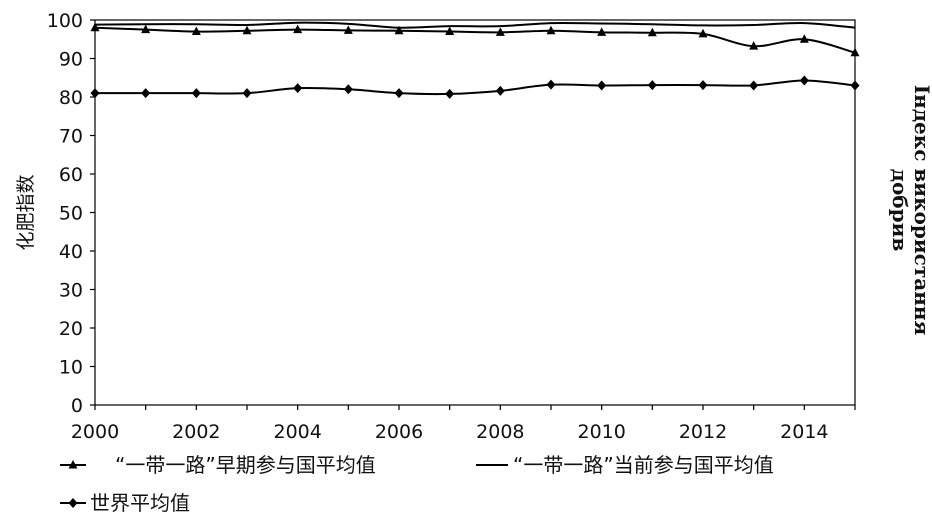 This screenshot has width=932, height=526. What do you see at coordinates (921, 210) in the screenshot?
I see `right-label-line: Індекс використання` at bounding box center [921, 210].